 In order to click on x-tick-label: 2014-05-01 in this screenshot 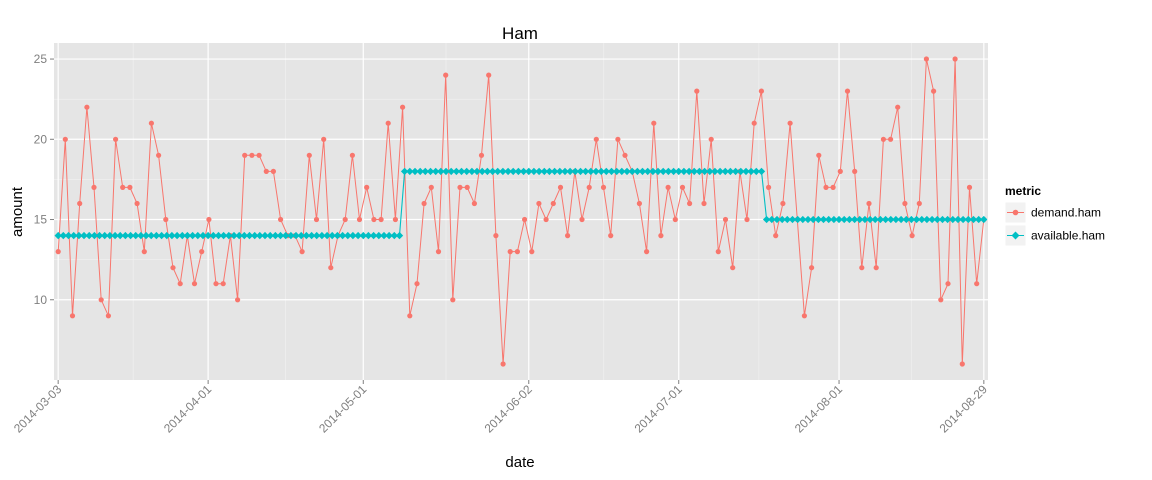, I will do `click(343, 409)`.